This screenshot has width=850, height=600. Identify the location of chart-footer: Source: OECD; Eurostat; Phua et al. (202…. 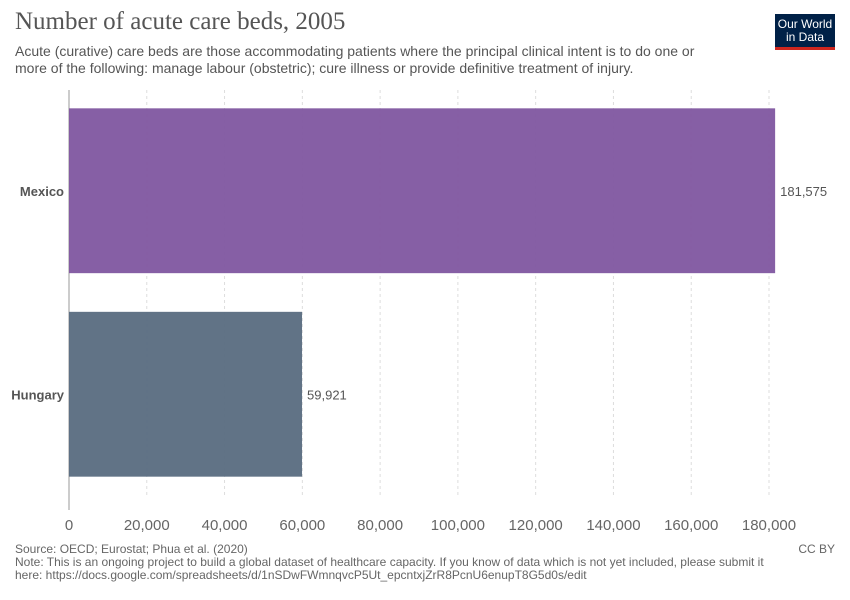
(425, 562).